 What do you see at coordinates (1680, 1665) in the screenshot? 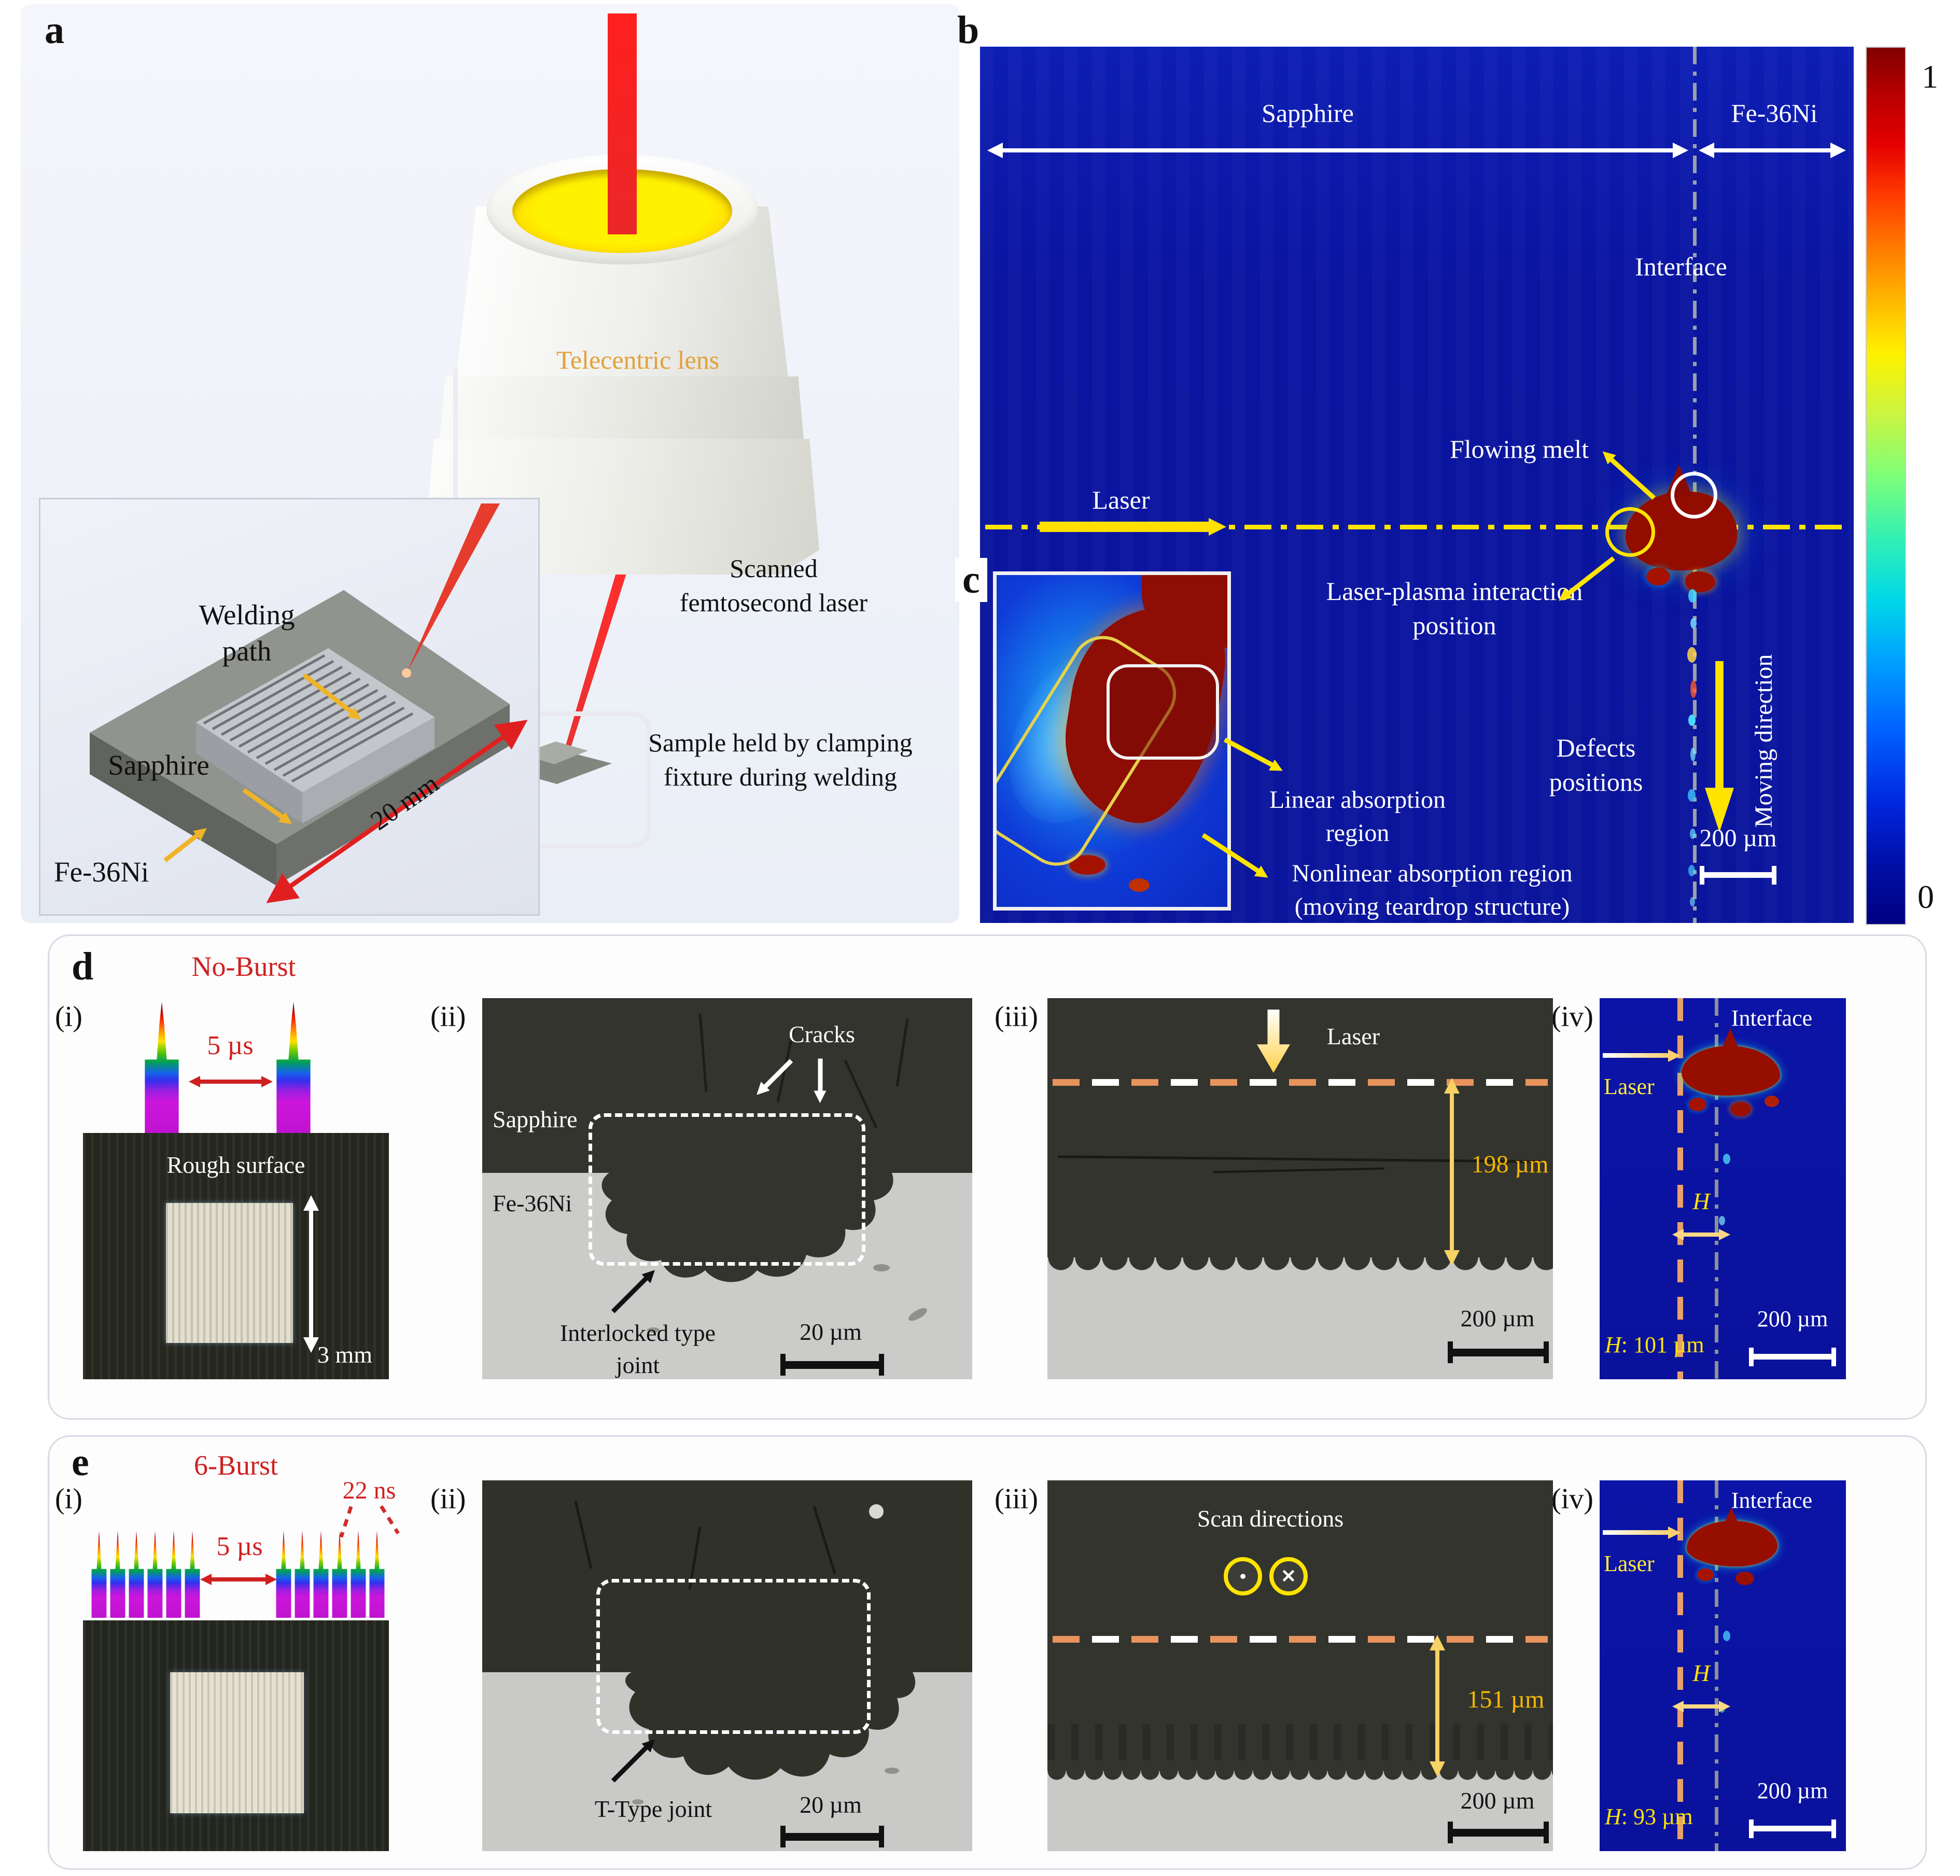
I see `laser-line-e-iv` at bounding box center [1680, 1665].